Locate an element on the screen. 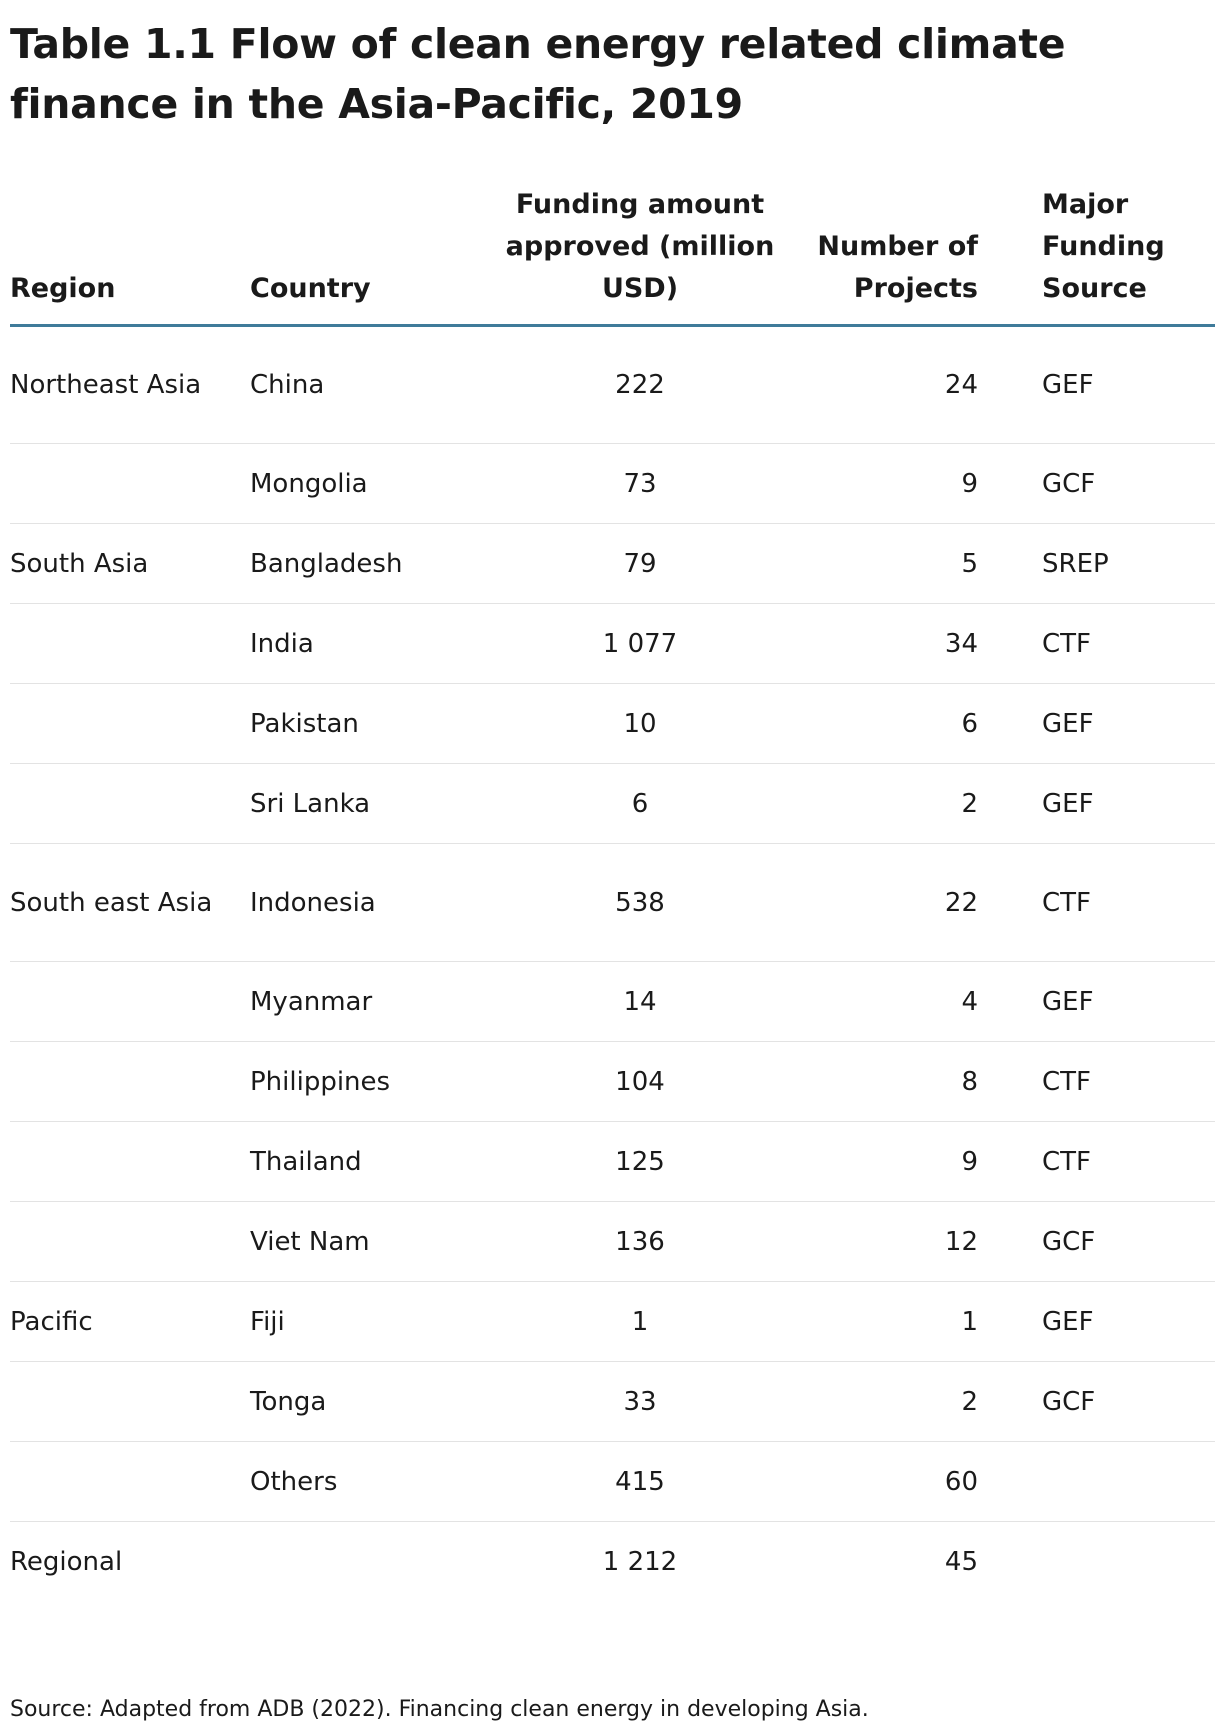 The width and height of the screenshot is (1220, 1732). header-number-of-projects: Number of Projects is located at coordinates (890, 255).